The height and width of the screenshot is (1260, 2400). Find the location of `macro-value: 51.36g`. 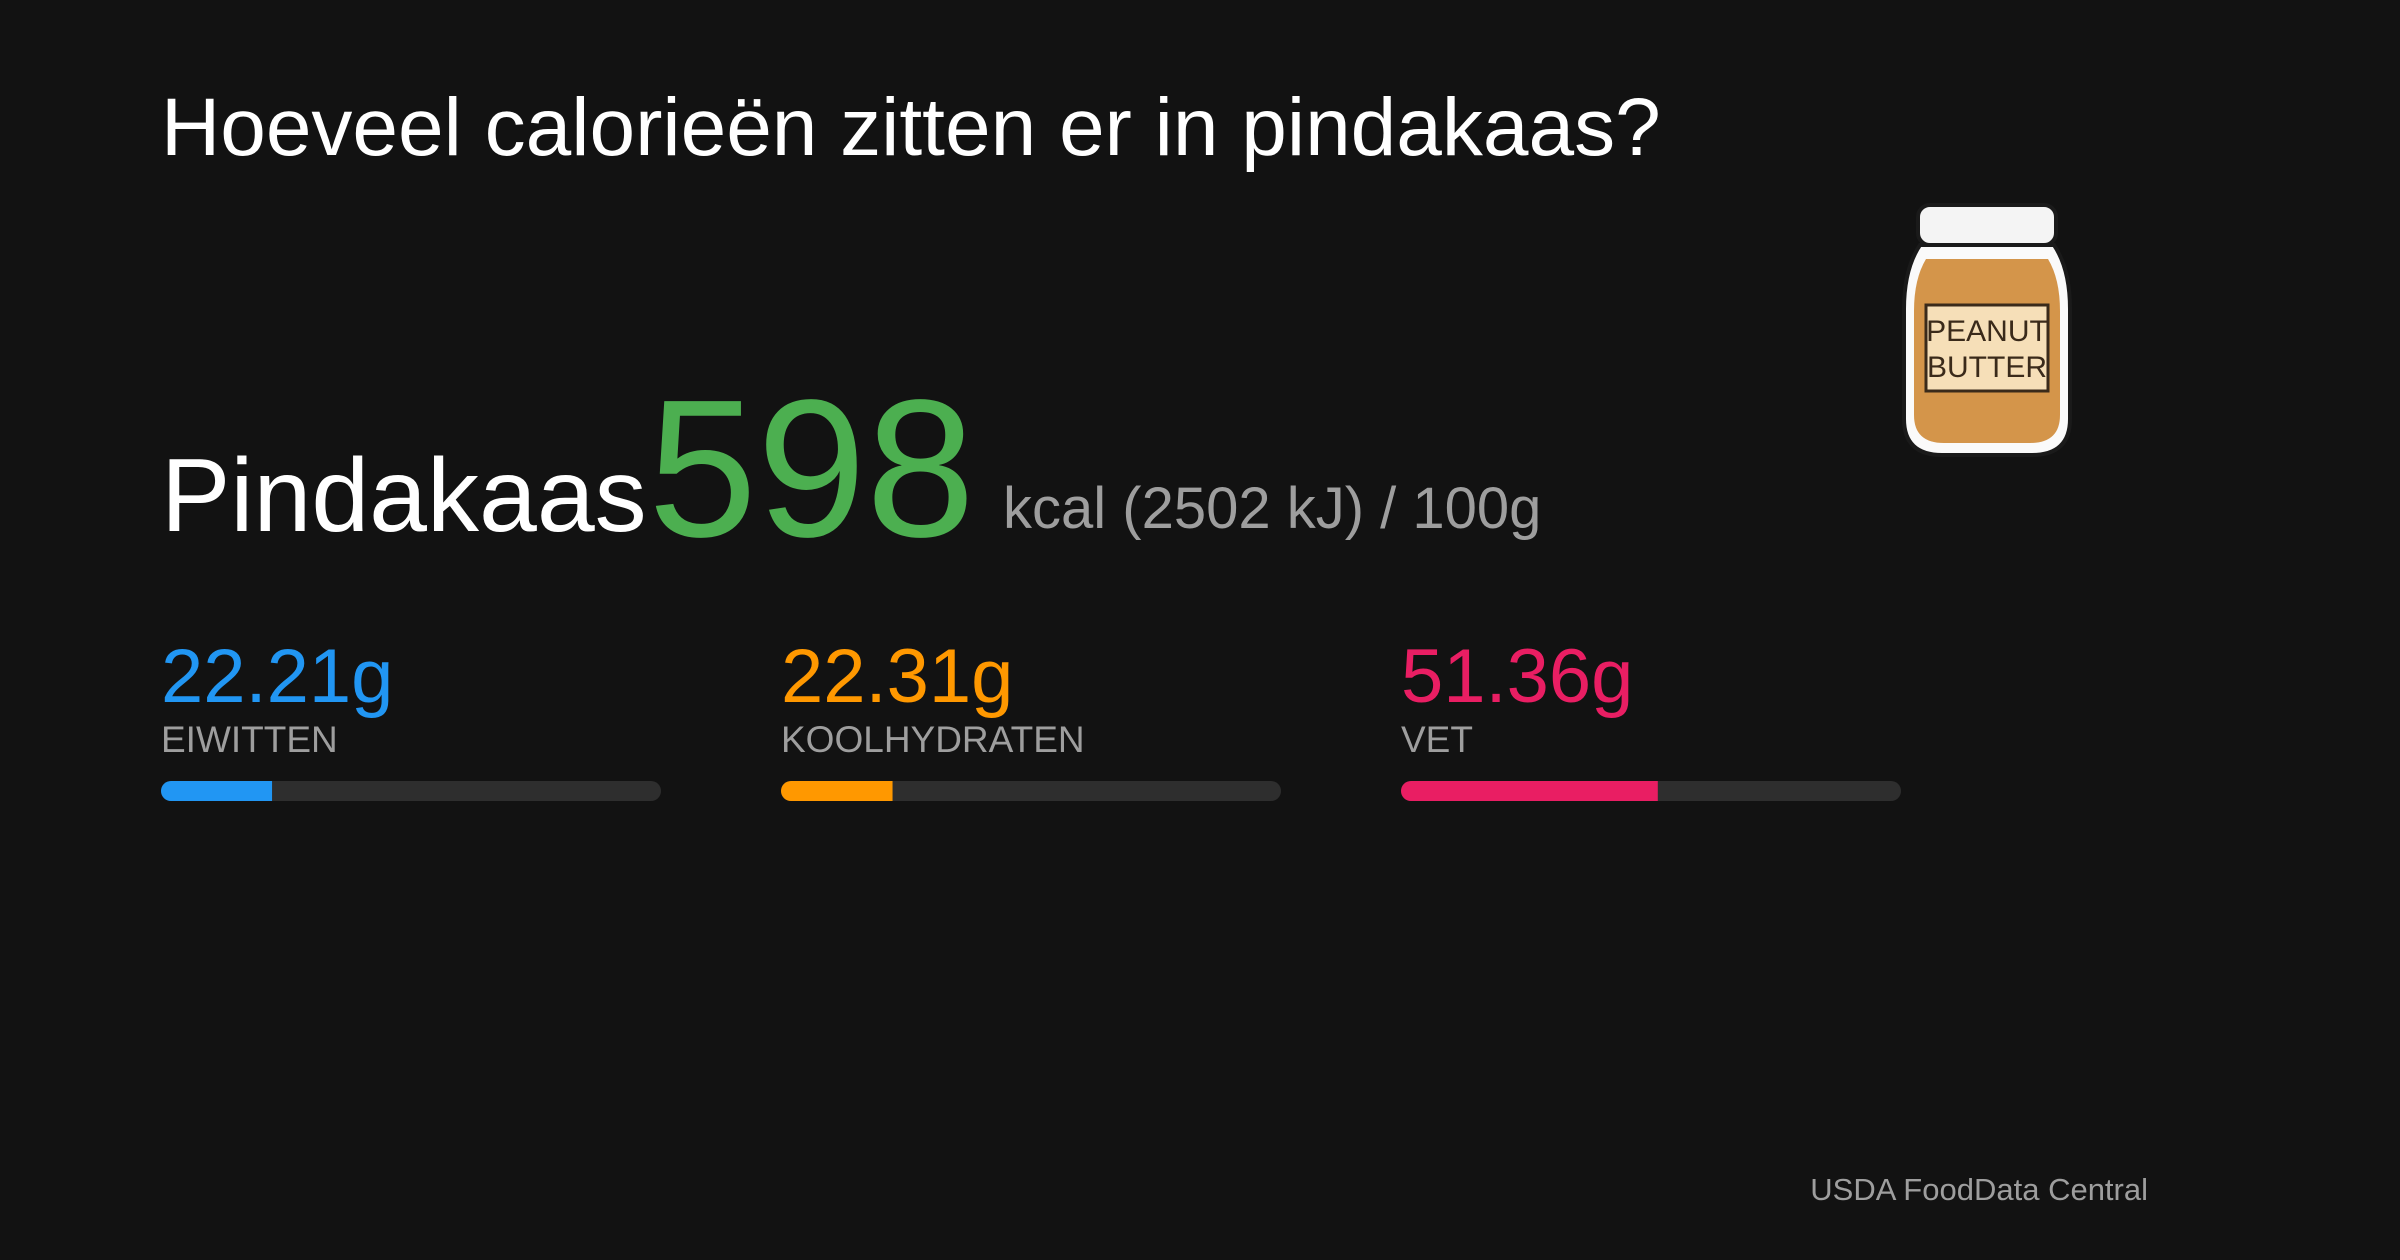

macro-value: 51.36g is located at coordinates (1517, 676).